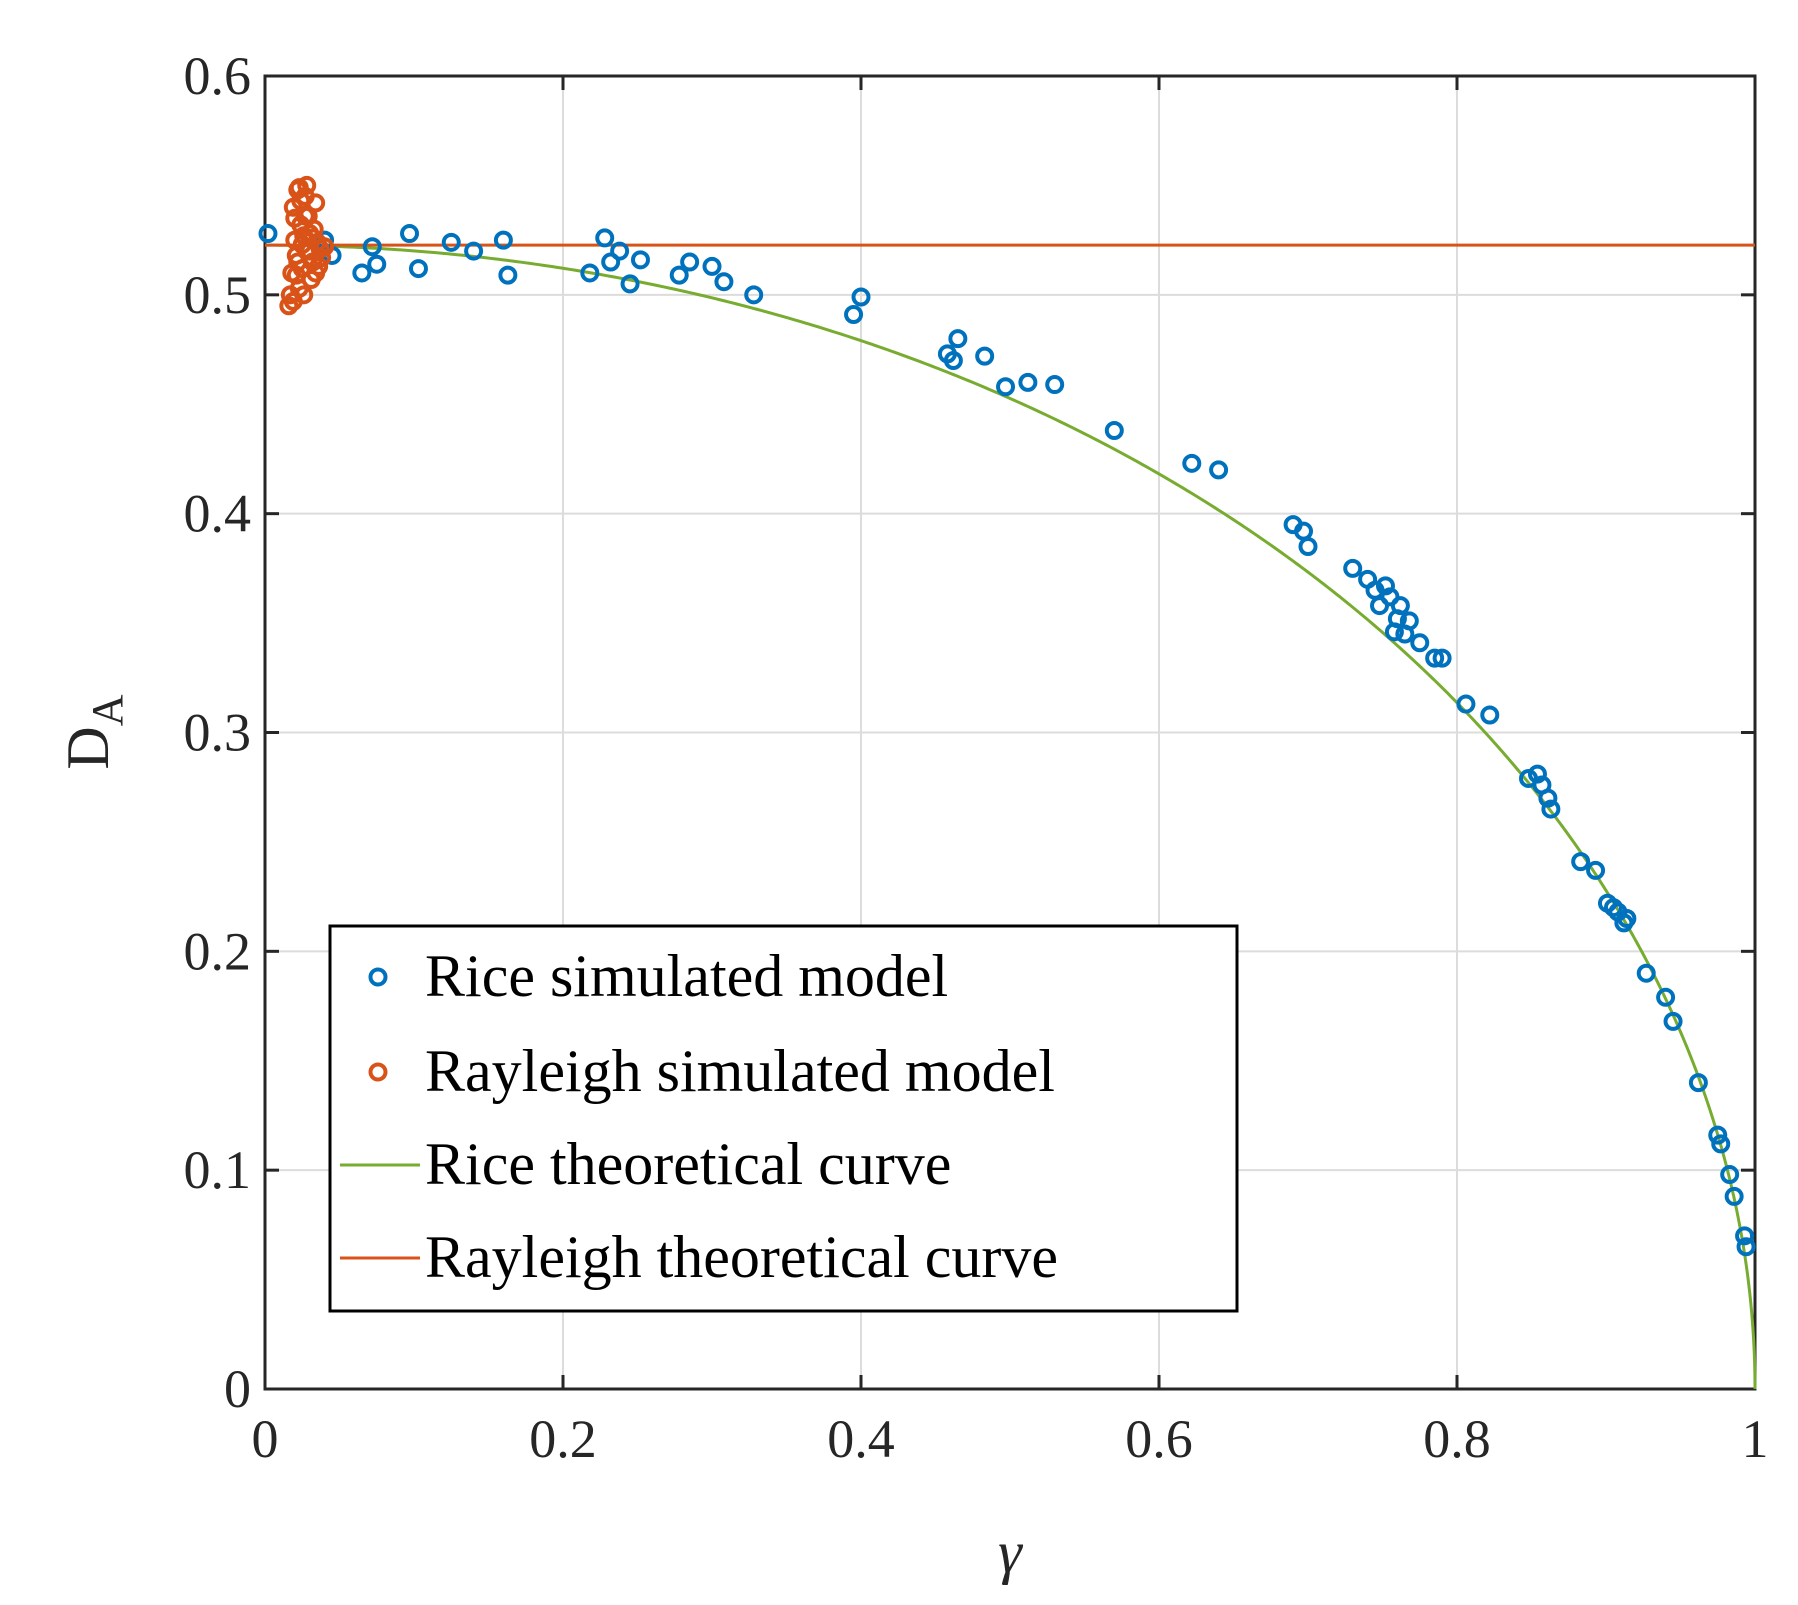 Image resolution: width=1798 pixels, height=1605 pixels. What do you see at coordinates (1457, 1439) in the screenshot?
I see `x-tick-label: 0.8` at bounding box center [1457, 1439].